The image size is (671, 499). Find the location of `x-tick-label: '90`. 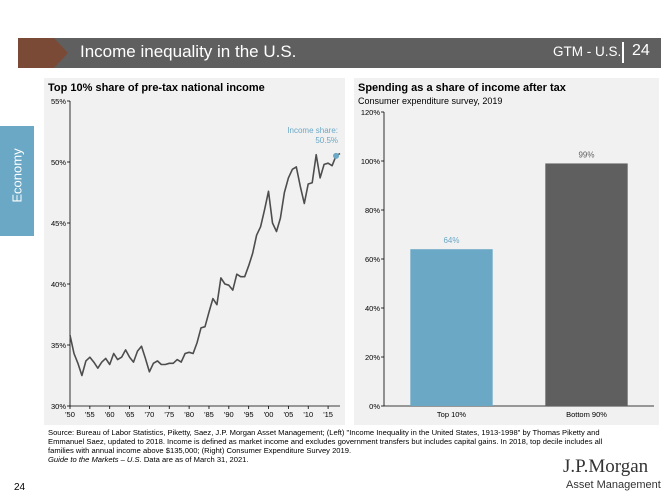

x-tick-label: '90 is located at coordinates (229, 414).